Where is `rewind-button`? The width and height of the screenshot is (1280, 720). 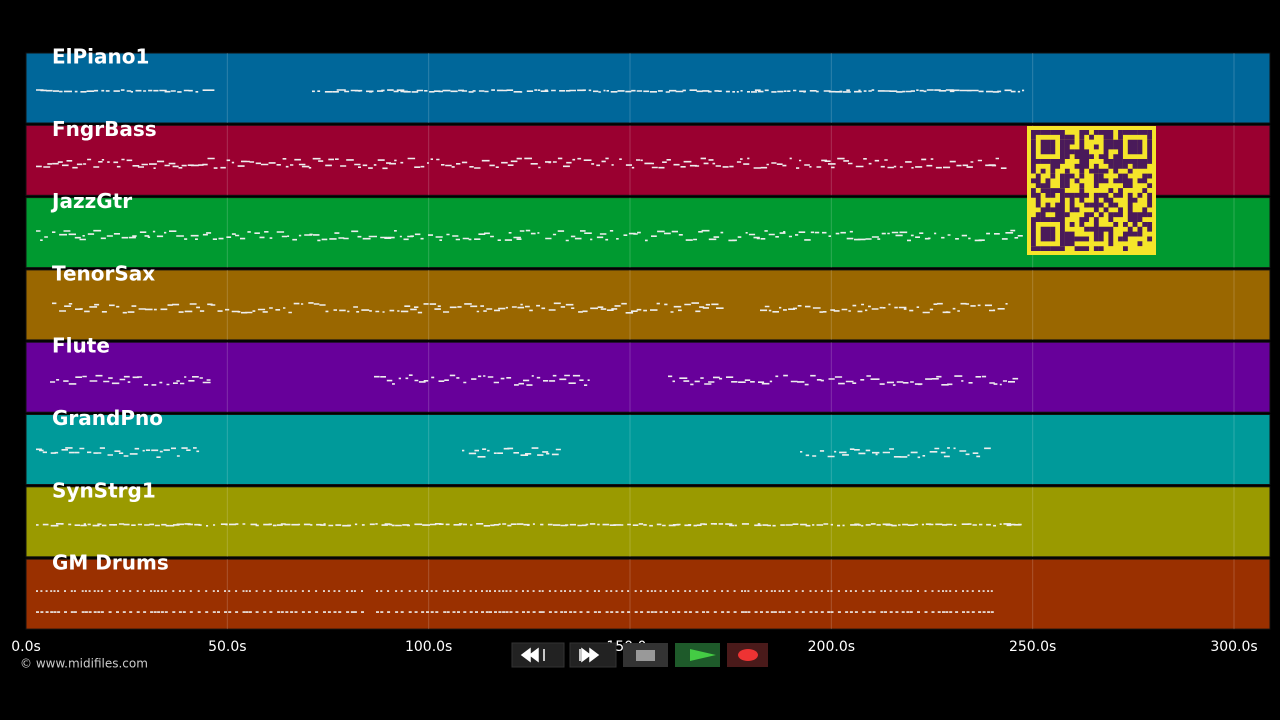
rewind-button is located at coordinates (538, 655).